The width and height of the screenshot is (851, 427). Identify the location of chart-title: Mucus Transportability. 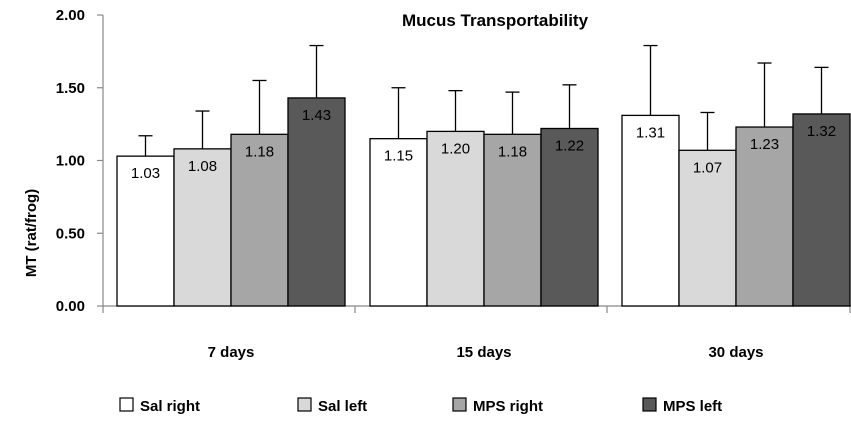
(495, 20).